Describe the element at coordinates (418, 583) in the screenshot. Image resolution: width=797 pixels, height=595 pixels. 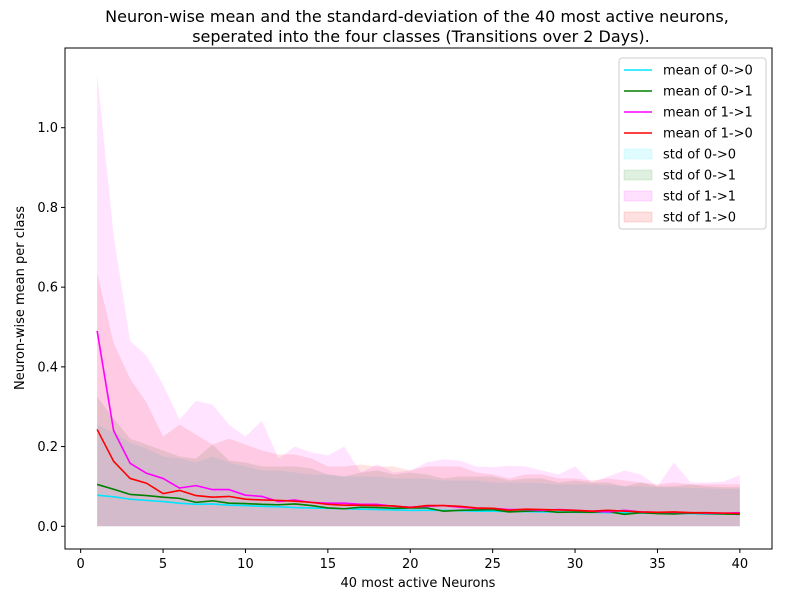
I see `x-axis-label: 40 most active Neurons` at that location.